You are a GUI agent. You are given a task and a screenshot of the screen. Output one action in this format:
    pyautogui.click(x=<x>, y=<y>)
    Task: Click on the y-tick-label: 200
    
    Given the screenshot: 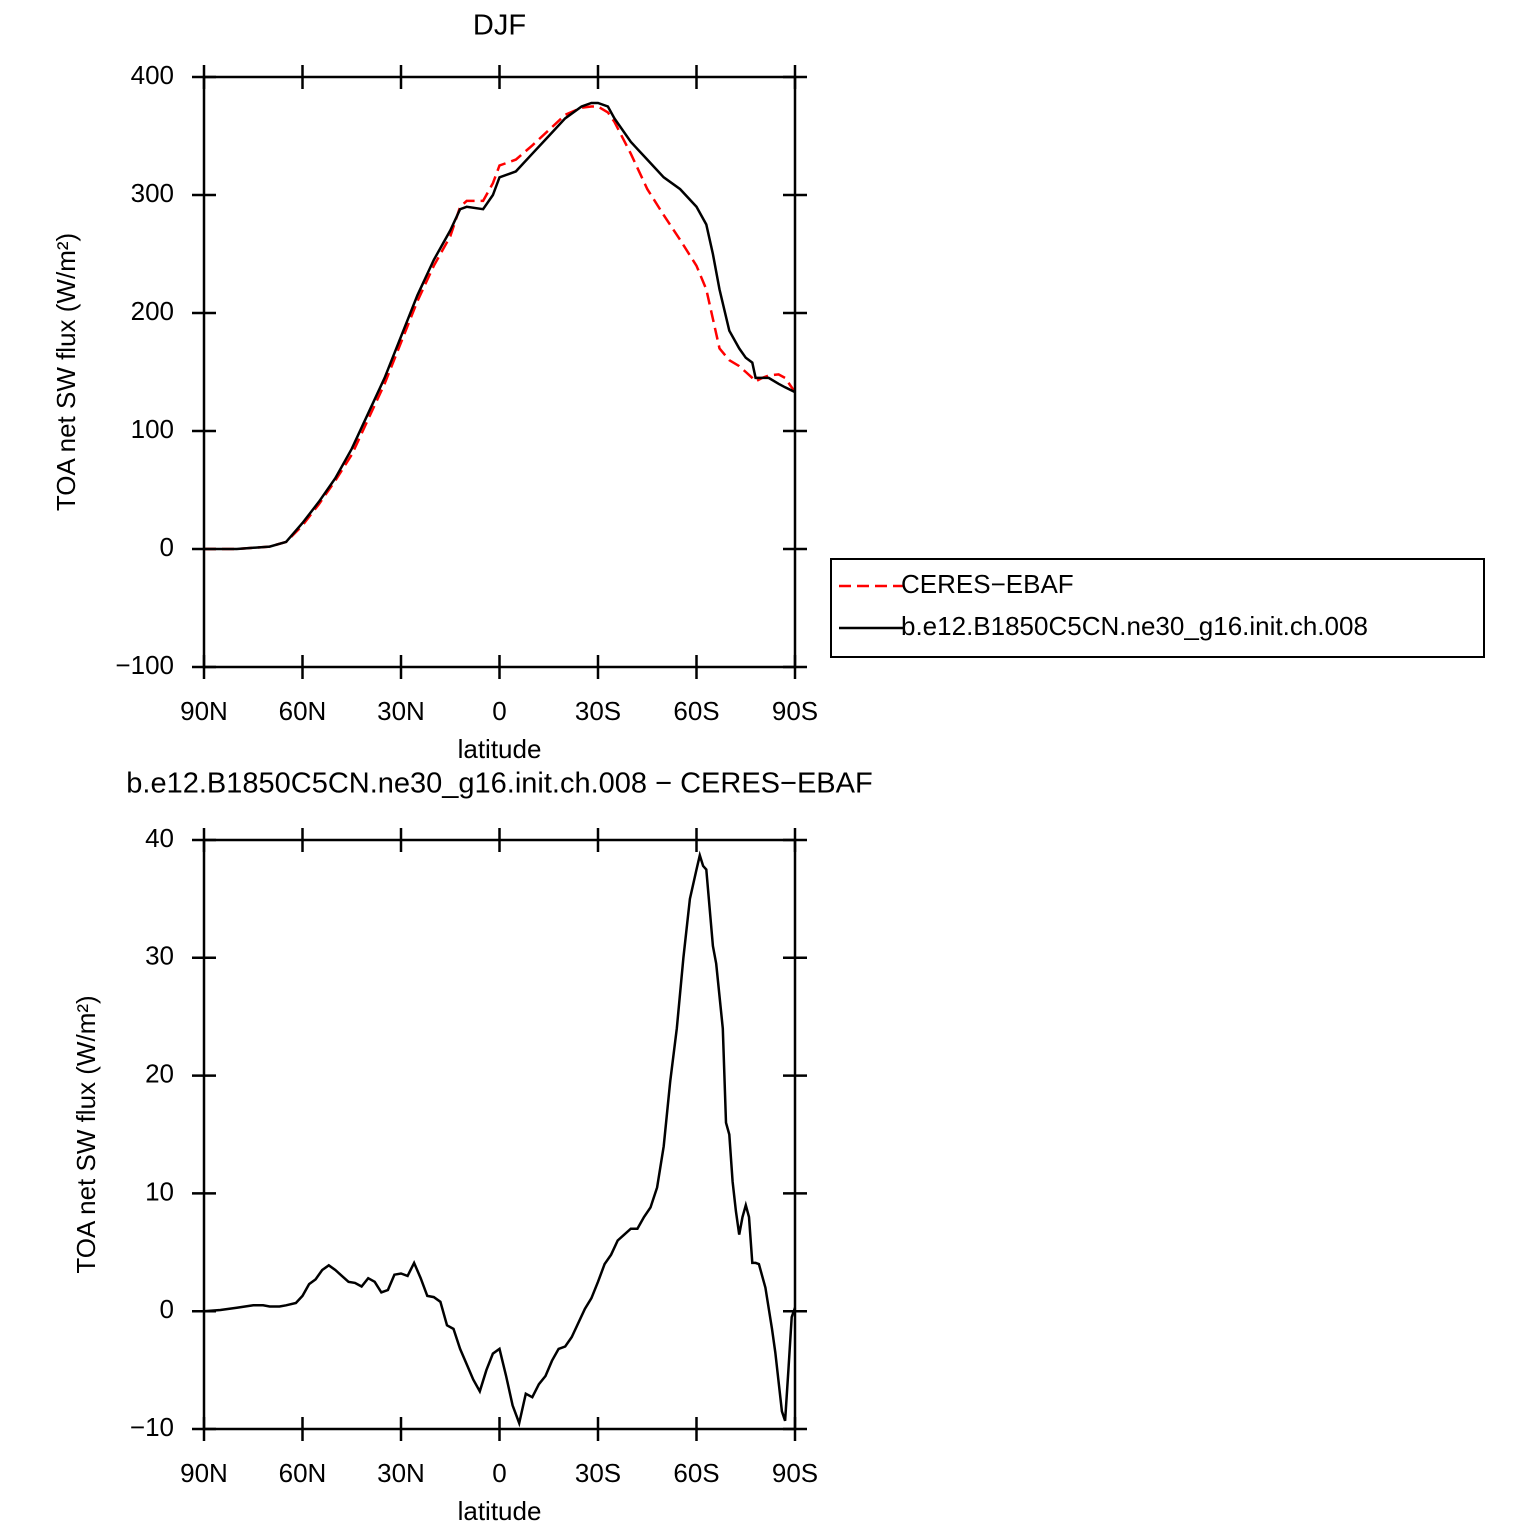 What is the action you would take?
    pyautogui.click(x=152, y=311)
    